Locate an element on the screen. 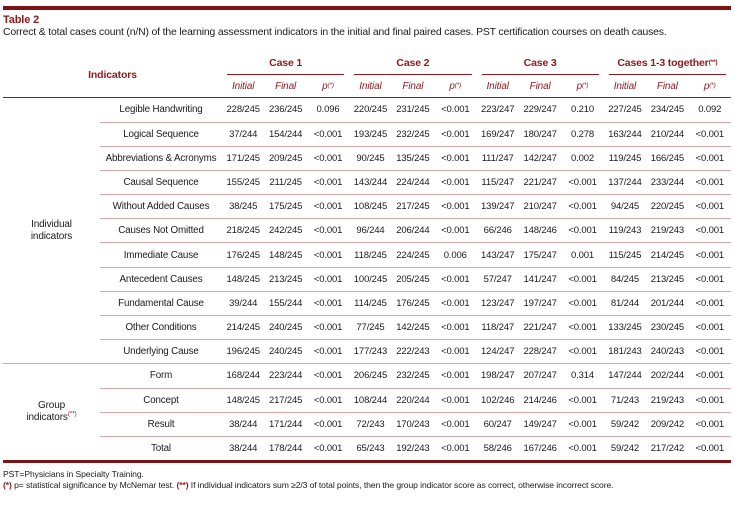 The image size is (734, 513). data-cell: 192/243 is located at coordinates (413, 449).